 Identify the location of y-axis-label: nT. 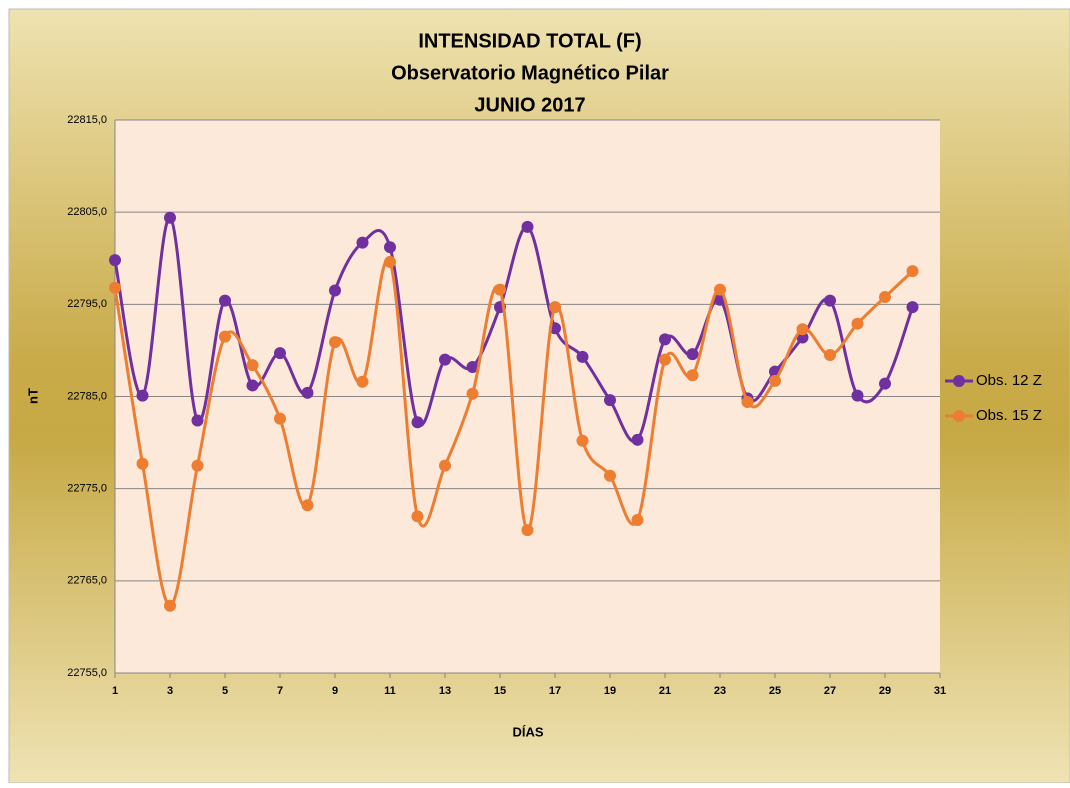
(32, 396).